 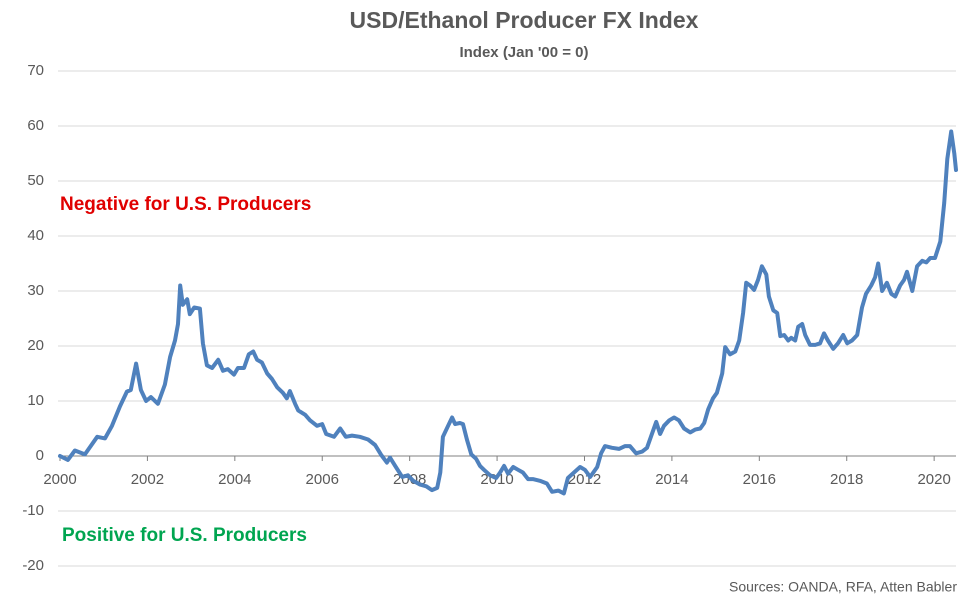 I want to click on x-tick-label: 2018, so click(x=846, y=479).